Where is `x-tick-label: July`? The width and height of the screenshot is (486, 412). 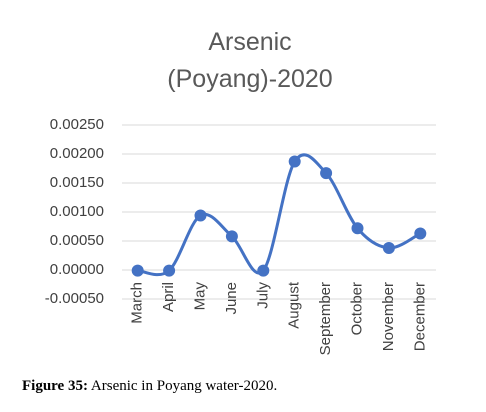
x-tick-label: July is located at coordinates (262, 295).